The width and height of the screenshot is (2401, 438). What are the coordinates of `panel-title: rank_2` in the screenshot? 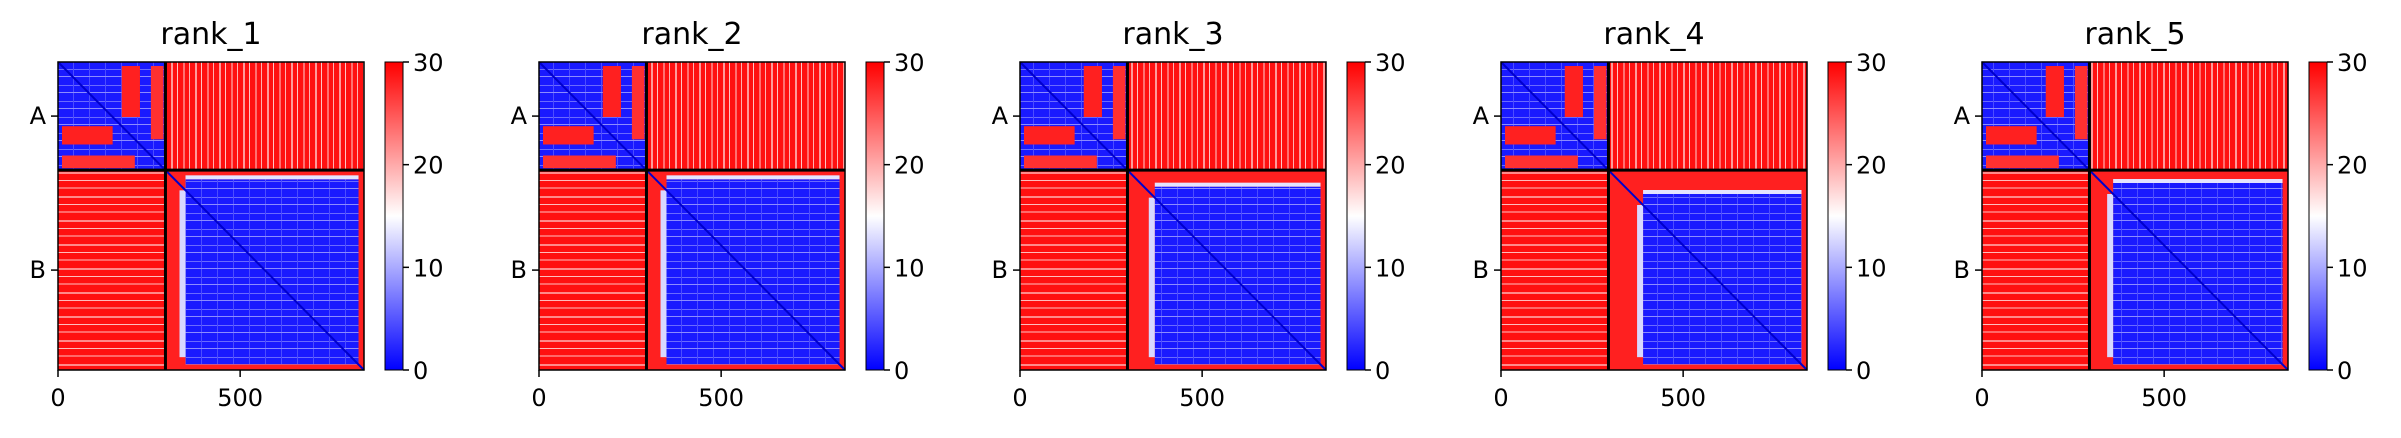 It's located at (691, 34).